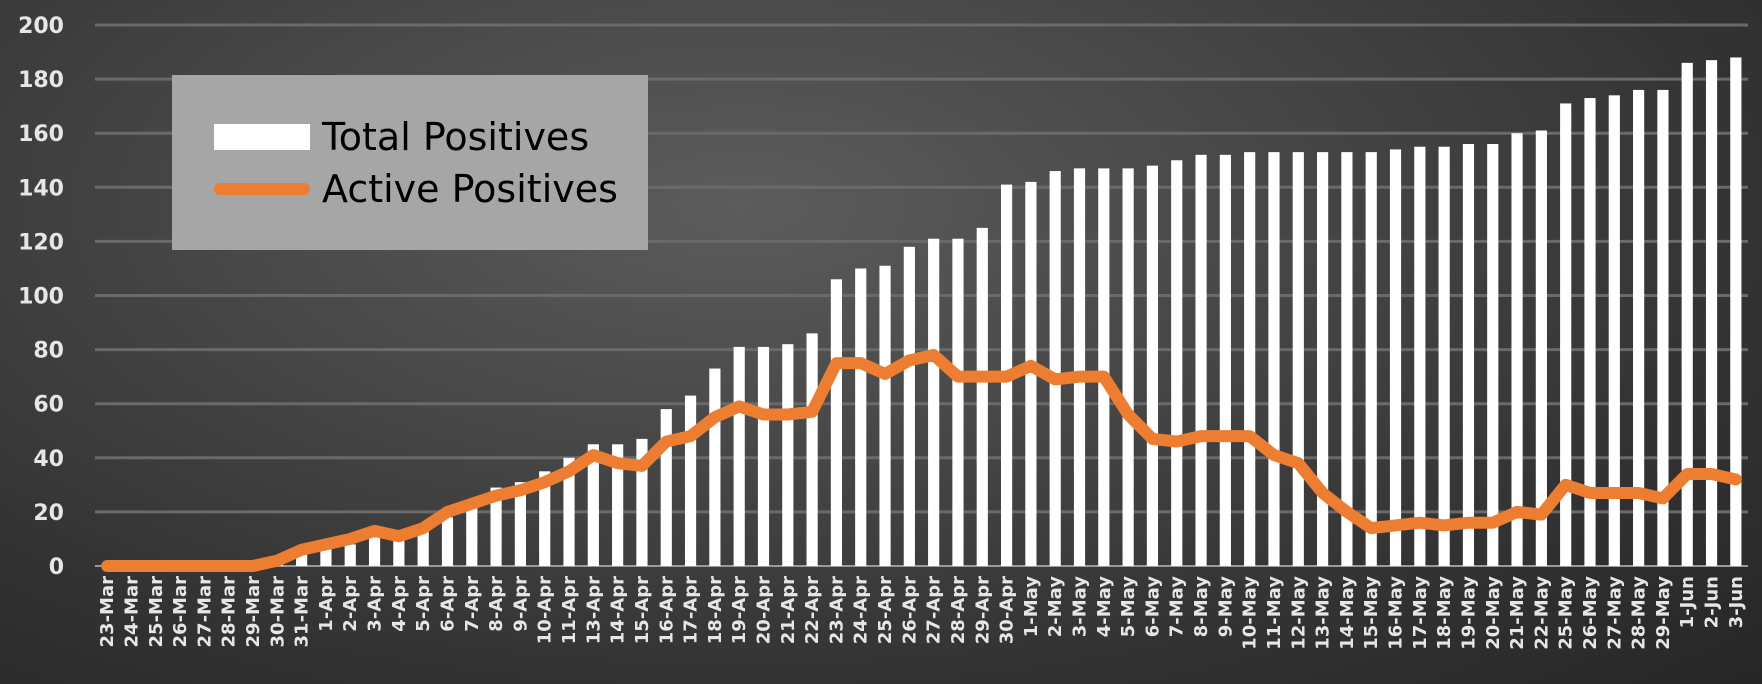 This screenshot has width=1762, height=684. Describe the element at coordinates (545, 610) in the screenshot. I see `x-tick-label: 10-Apr` at that location.